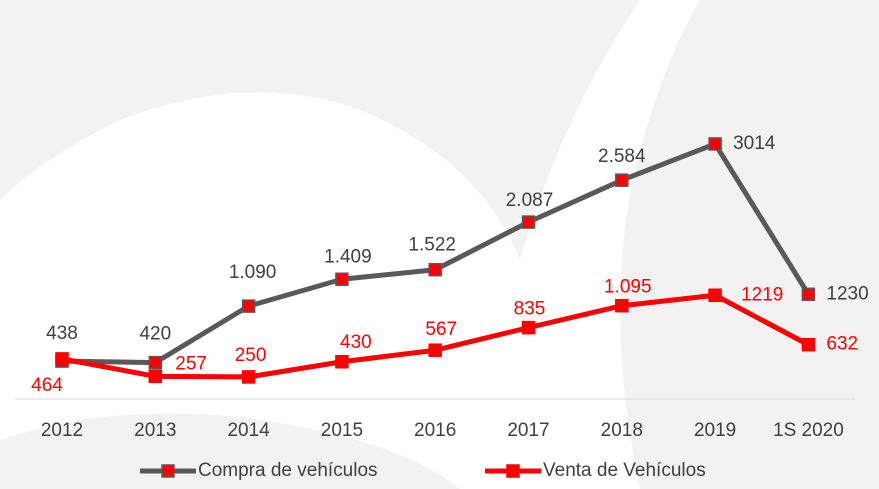  Describe the element at coordinates (624, 470) in the screenshot. I see `legend-label: Venta de Vehículos` at that location.